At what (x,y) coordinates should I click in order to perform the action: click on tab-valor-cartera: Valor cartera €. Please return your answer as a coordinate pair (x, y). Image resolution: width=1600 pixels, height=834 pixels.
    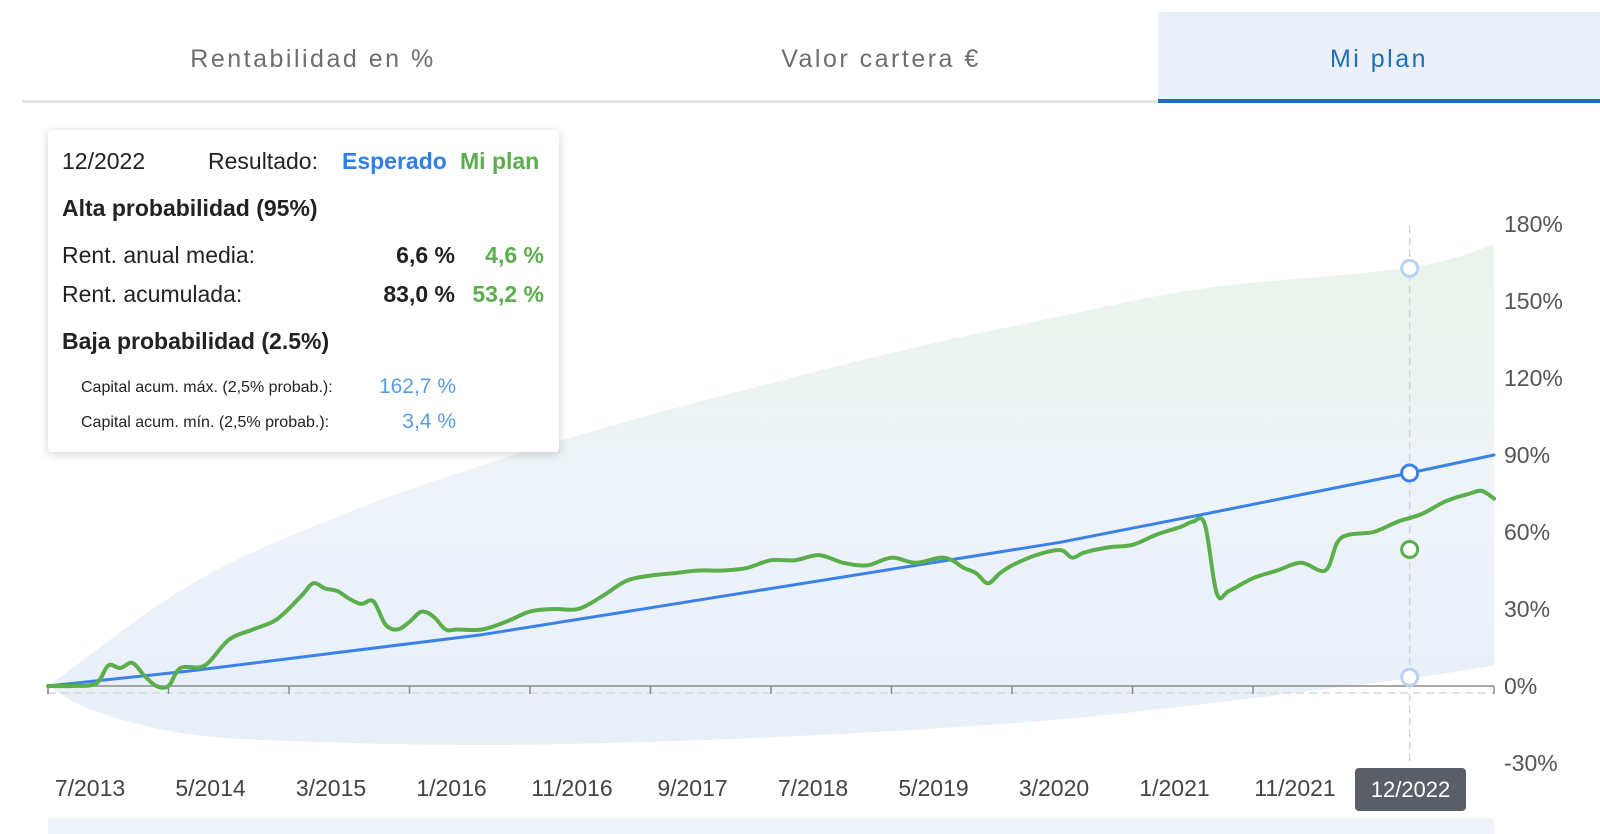
    Looking at the image, I should click on (881, 57).